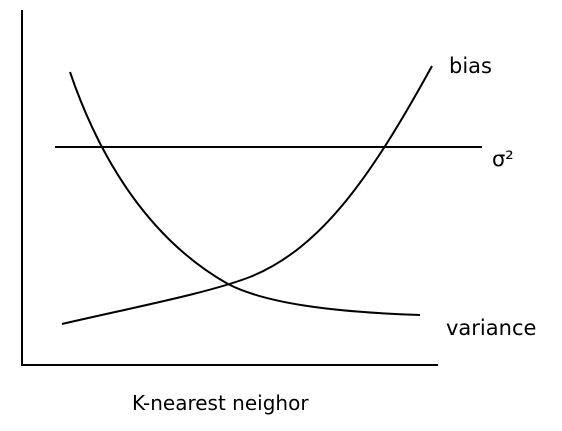  I want to click on x-axis-label: K-nearest neighor, so click(220, 403).